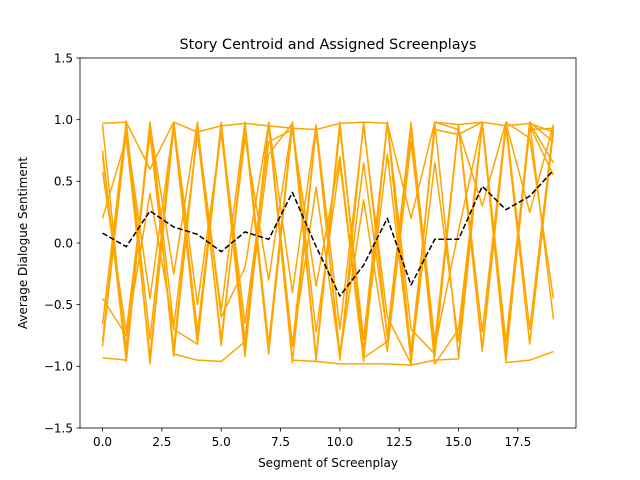 The width and height of the screenshot is (640, 480). Describe the element at coordinates (58, 367) in the screenshot. I see `y-tick-label: −1.0` at that location.